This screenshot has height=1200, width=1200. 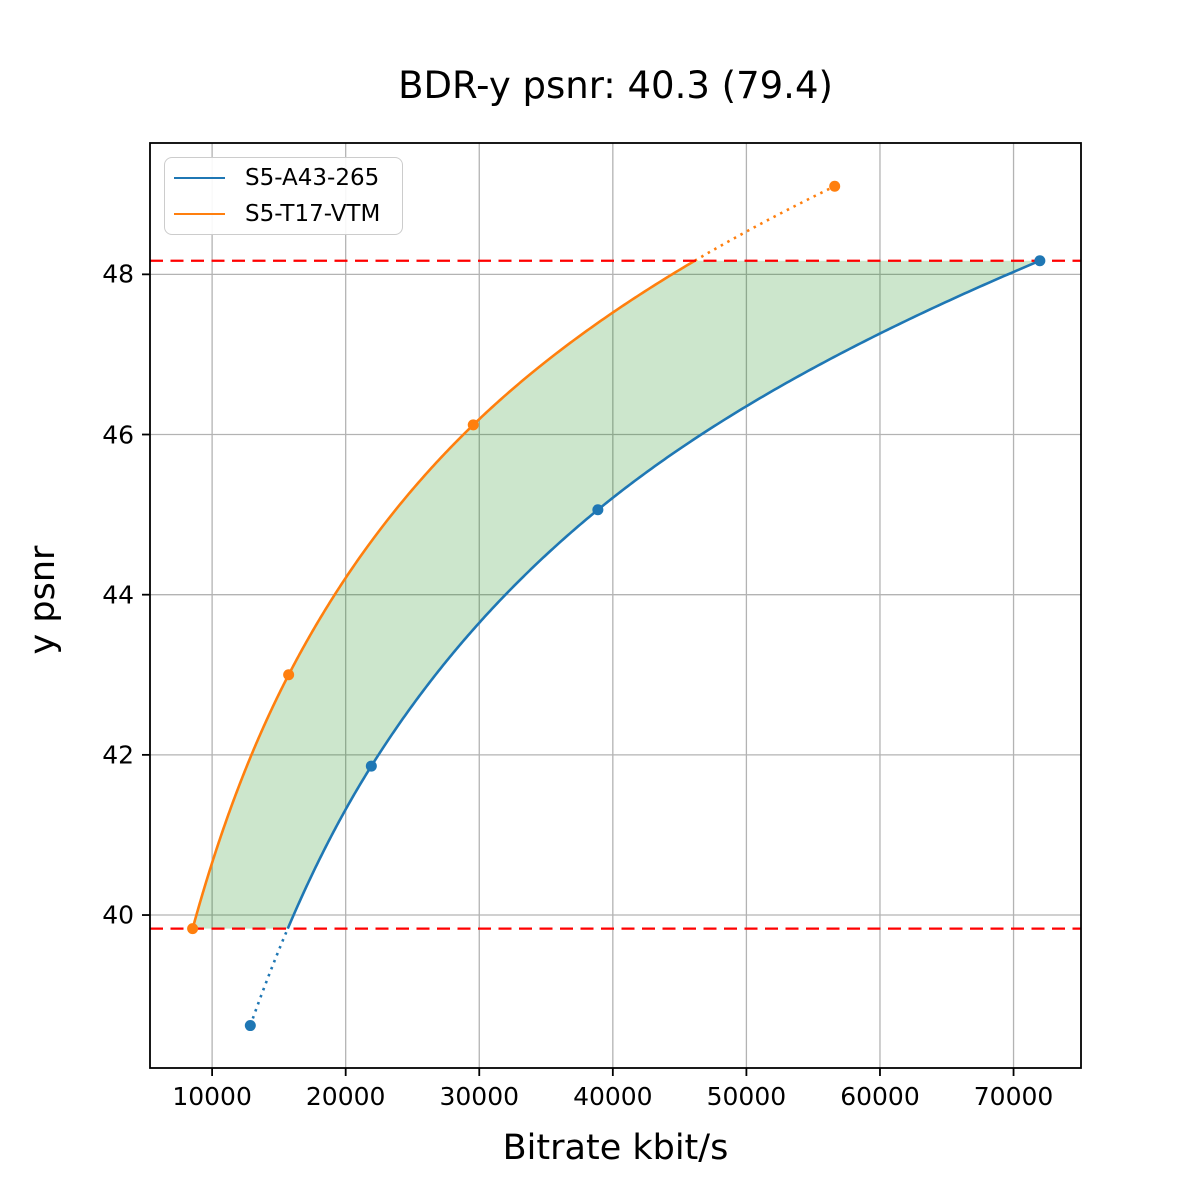 What do you see at coordinates (313, 213) in the screenshot?
I see `legend-label: S5-T17-VTM` at bounding box center [313, 213].